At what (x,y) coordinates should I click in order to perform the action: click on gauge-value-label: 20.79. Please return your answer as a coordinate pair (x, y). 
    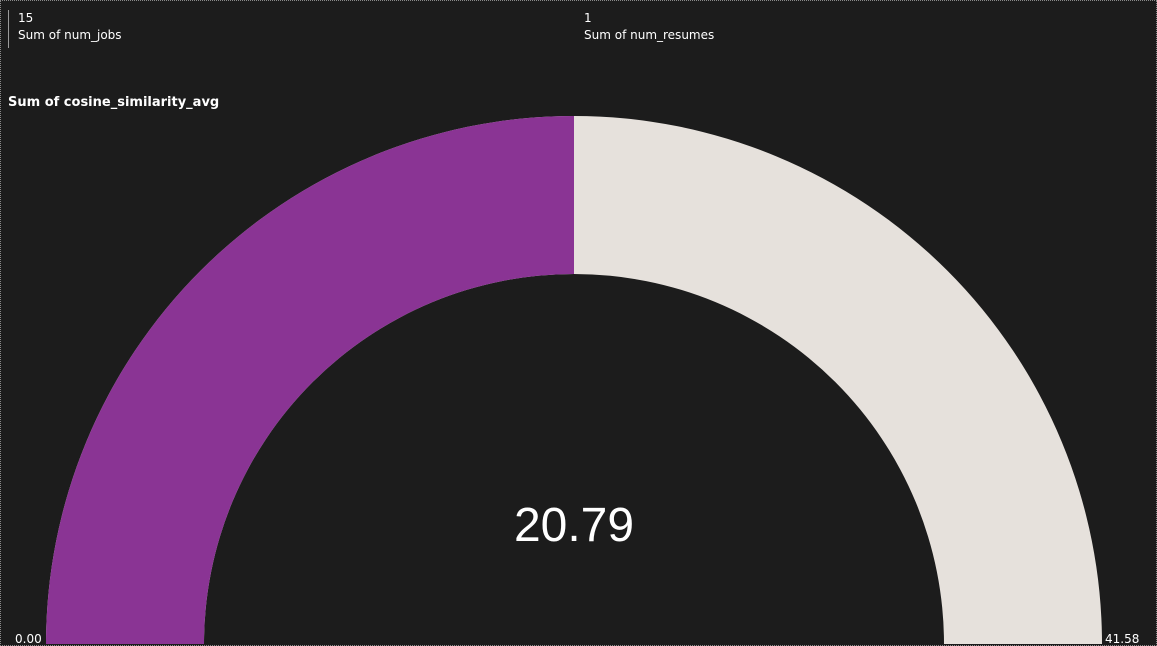
    Looking at the image, I should click on (574, 525).